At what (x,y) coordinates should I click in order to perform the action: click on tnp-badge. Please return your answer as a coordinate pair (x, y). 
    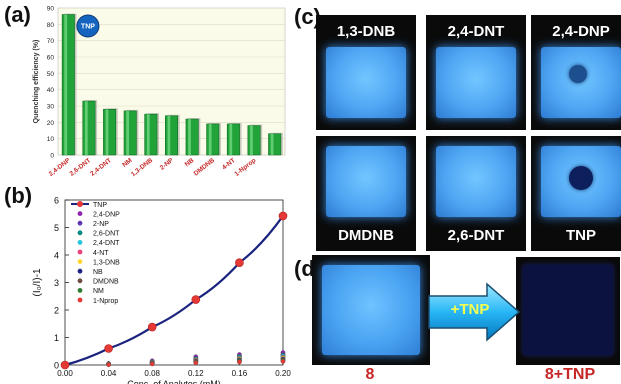
    Looking at the image, I should click on (88, 26).